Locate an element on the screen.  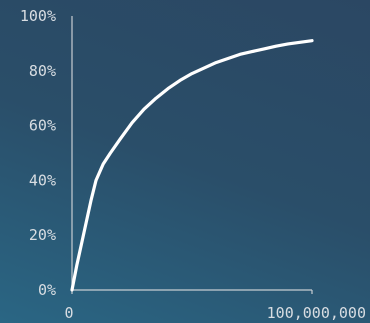
y-tick-label: 20% is located at coordinates (42, 235).